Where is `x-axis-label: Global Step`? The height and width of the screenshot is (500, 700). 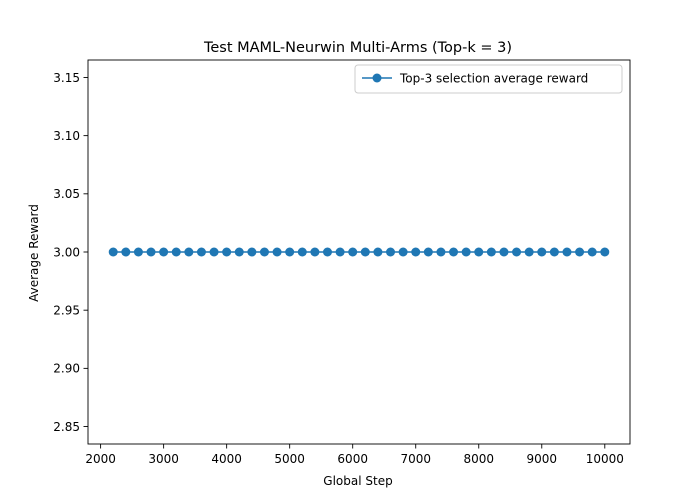 x-axis-label: Global Step is located at coordinates (357, 481).